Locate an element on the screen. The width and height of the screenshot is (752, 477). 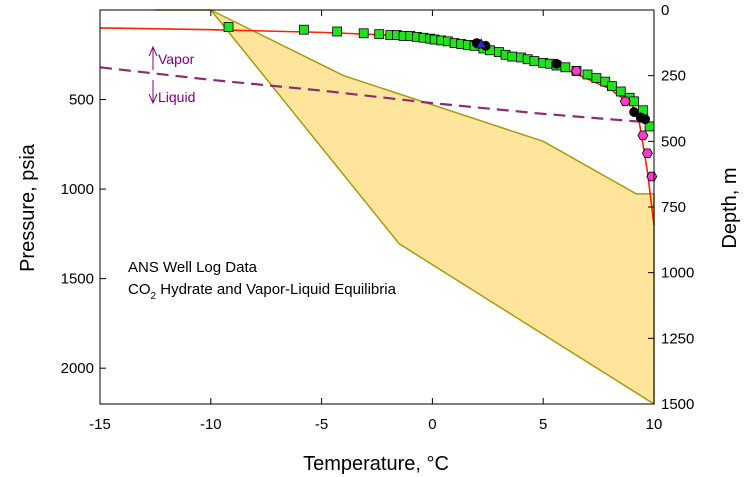
y-axis-title-right: Depth, m is located at coordinates (730, 207).